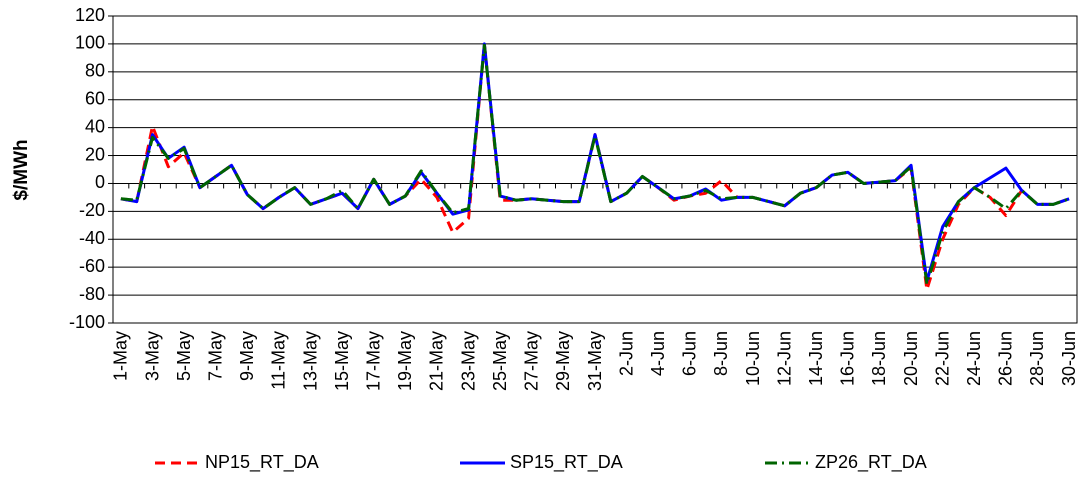  Describe the element at coordinates (500, 361) in the screenshot. I see `x-tick-label: 25-May` at that location.